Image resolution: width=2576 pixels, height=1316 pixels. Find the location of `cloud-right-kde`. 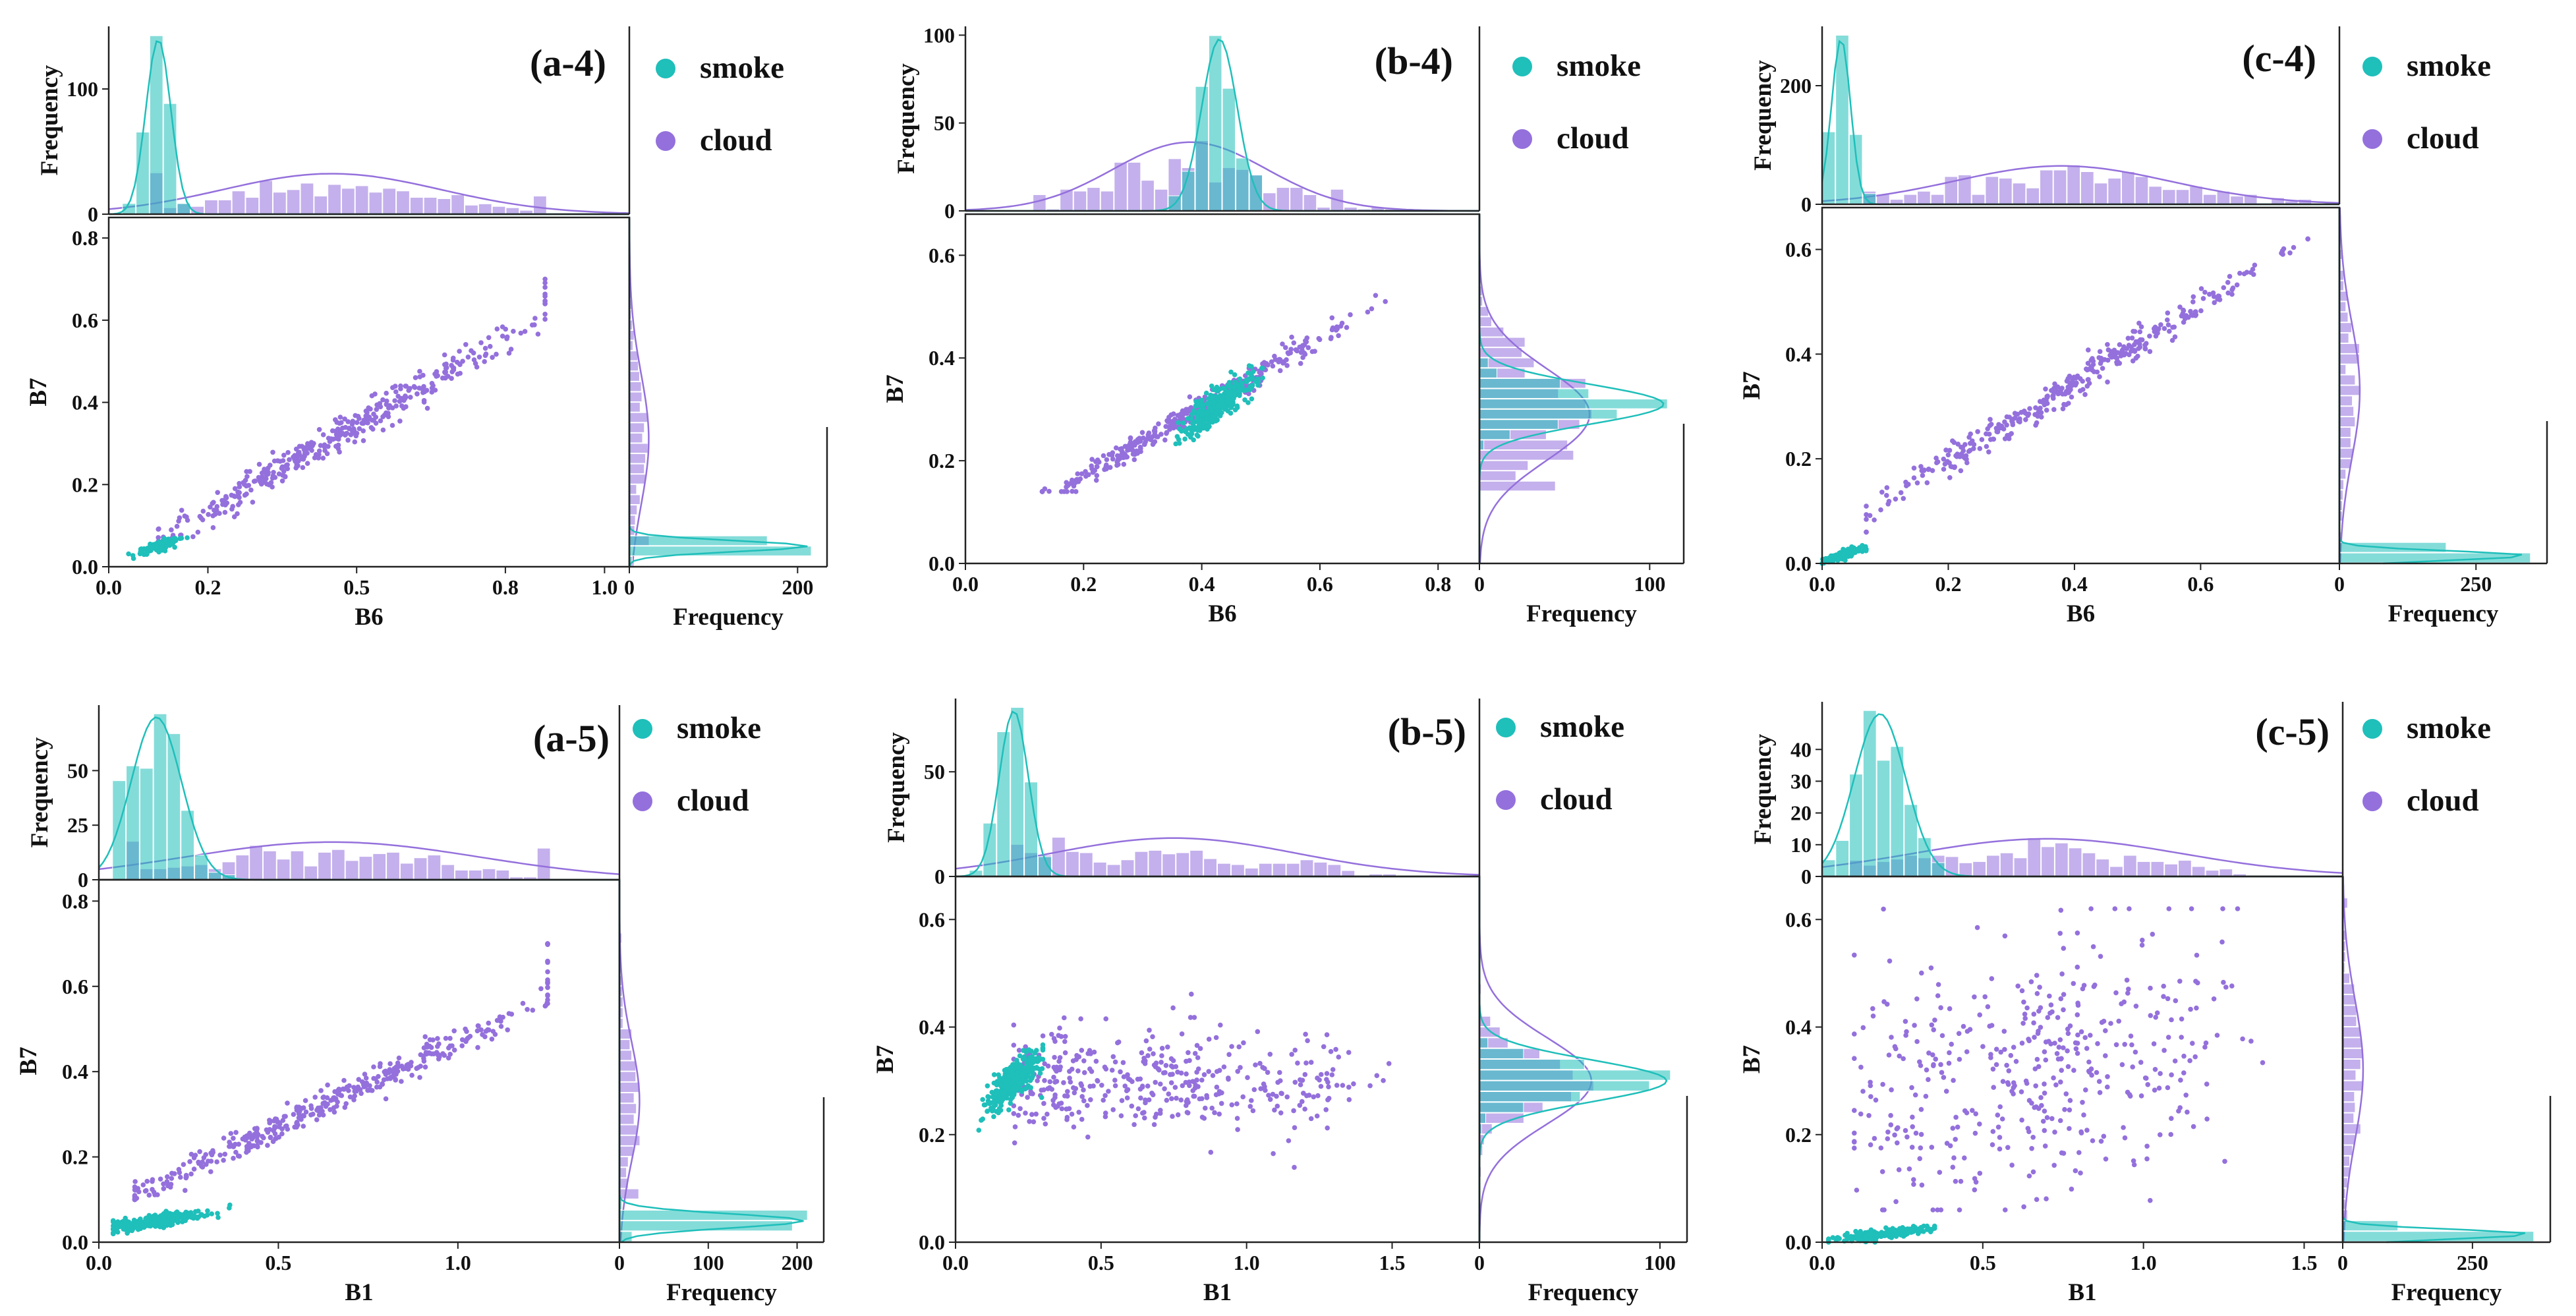

cloud-right-kde is located at coordinates (2350, 385).